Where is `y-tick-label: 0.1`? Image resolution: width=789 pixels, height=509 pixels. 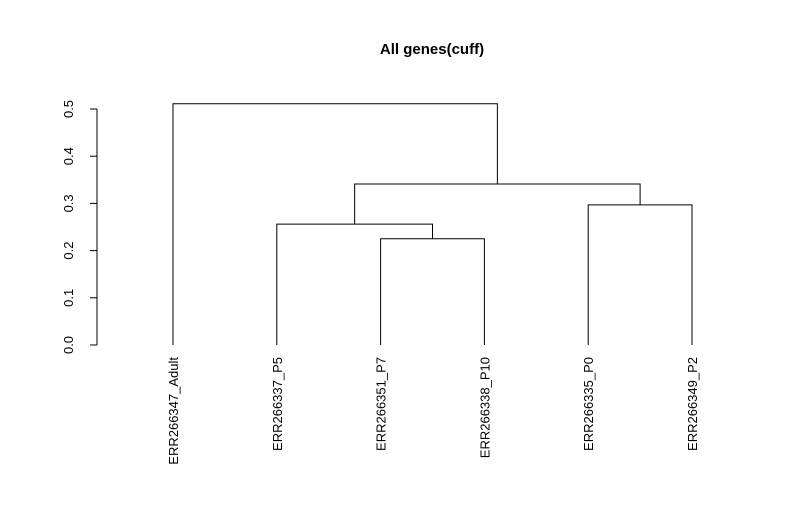
y-tick-label: 0.1 is located at coordinates (68, 298).